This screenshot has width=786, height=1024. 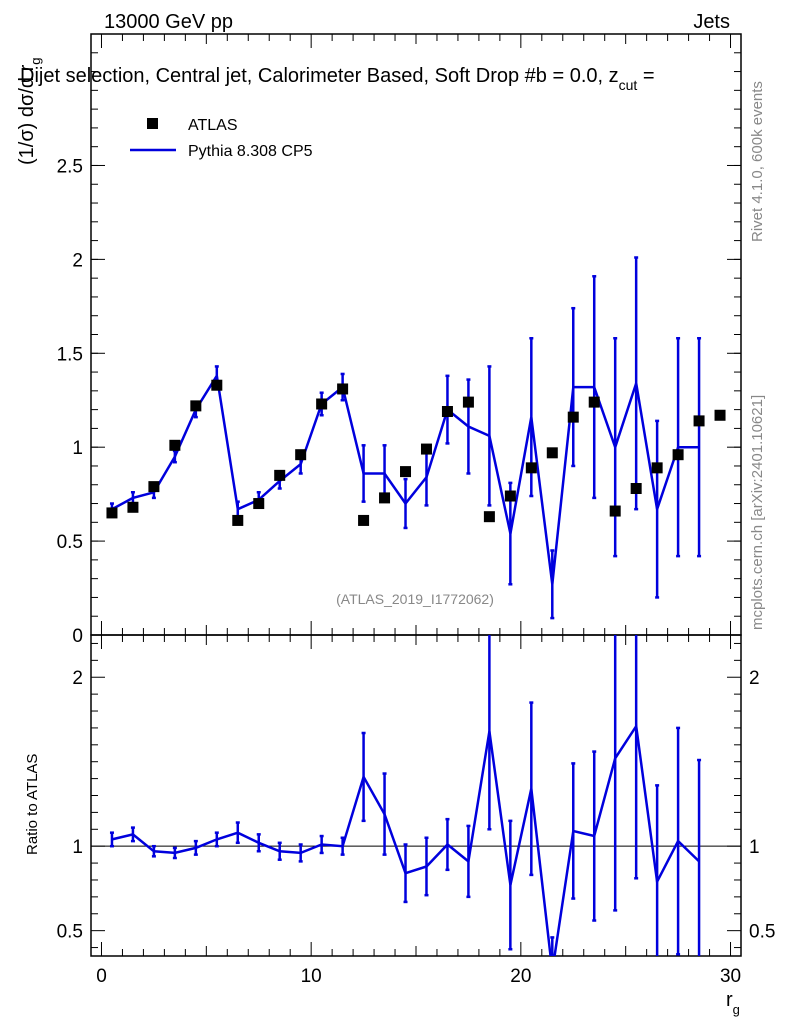 I want to click on legend-atlas-marker, so click(x=152, y=123).